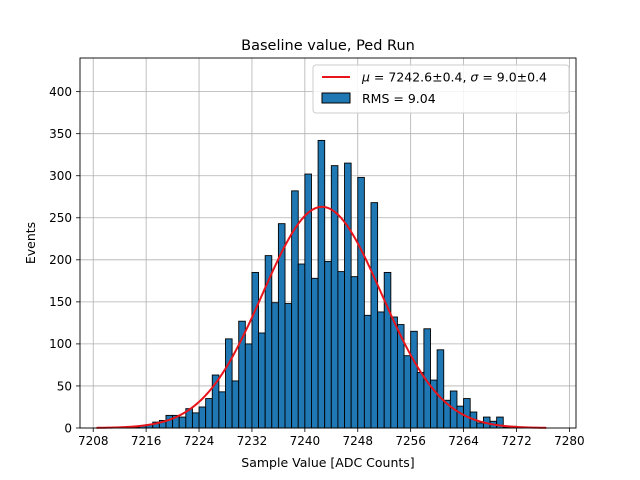 The height and width of the screenshot is (480, 640). I want to click on y-tick-label: 300, so click(60, 176).